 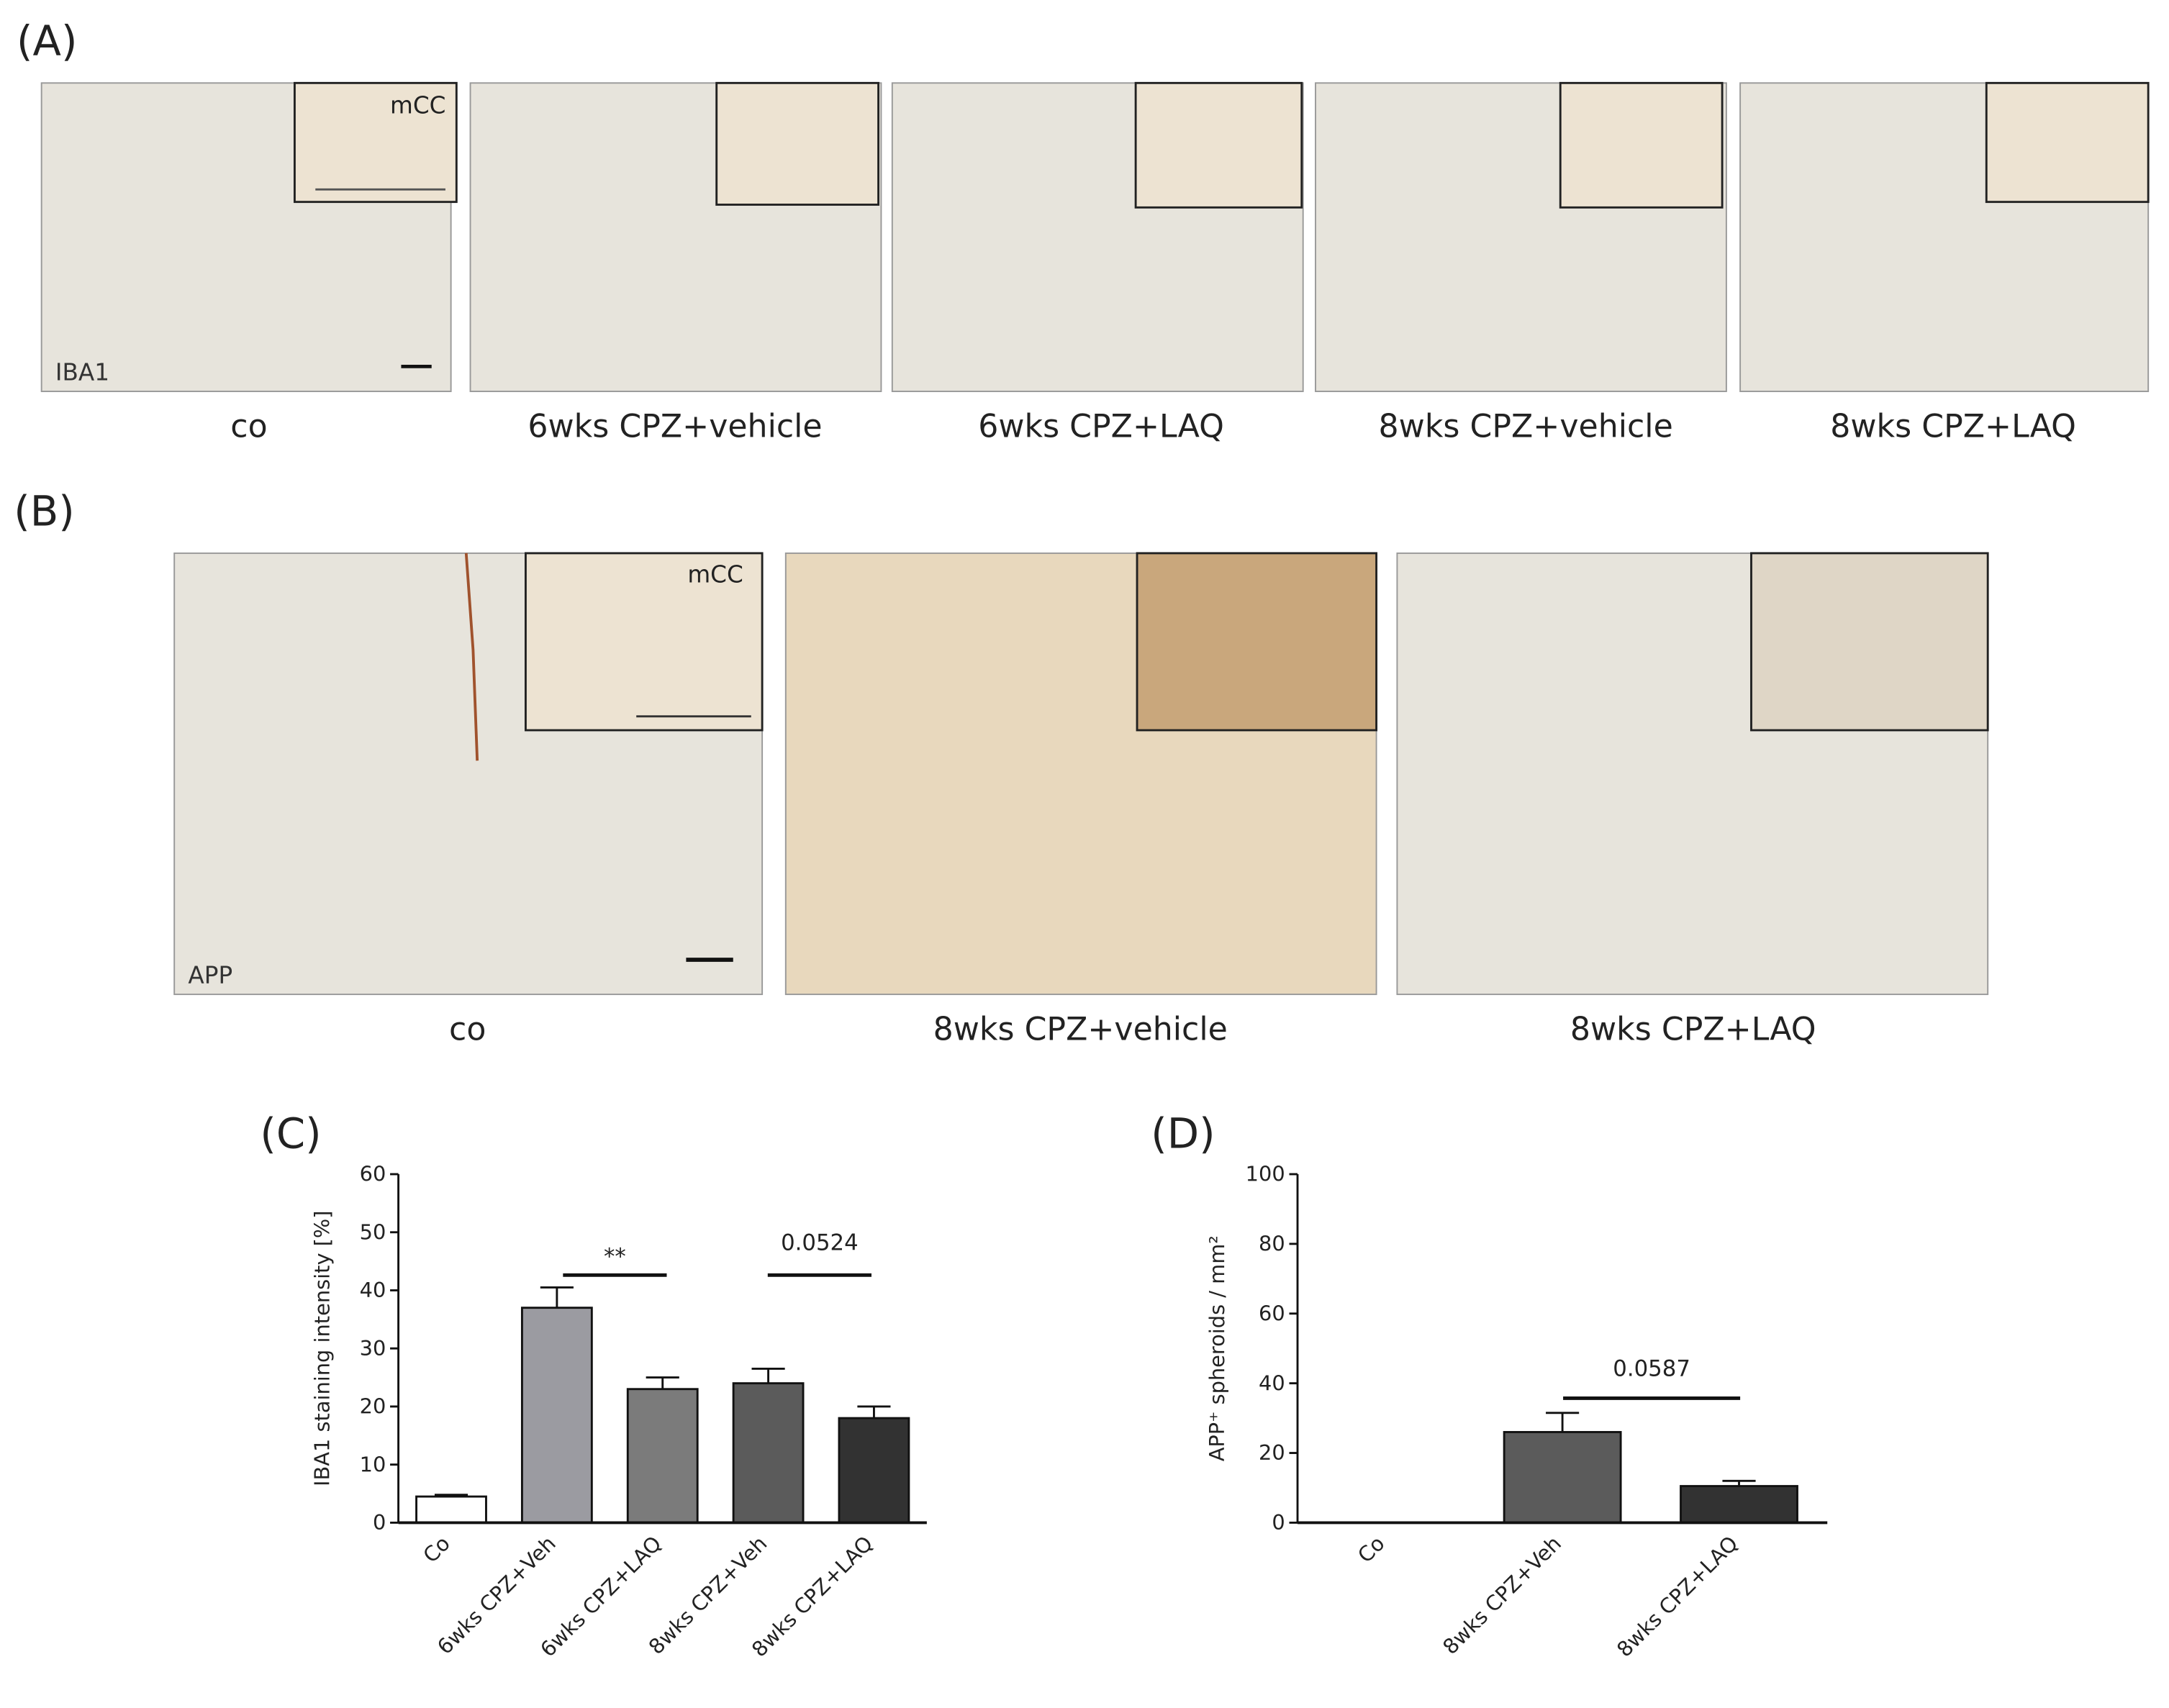 What do you see at coordinates (1217, 1348) in the screenshot?
I see `y-axis-label: APP⁺ spheroids / mm²` at bounding box center [1217, 1348].